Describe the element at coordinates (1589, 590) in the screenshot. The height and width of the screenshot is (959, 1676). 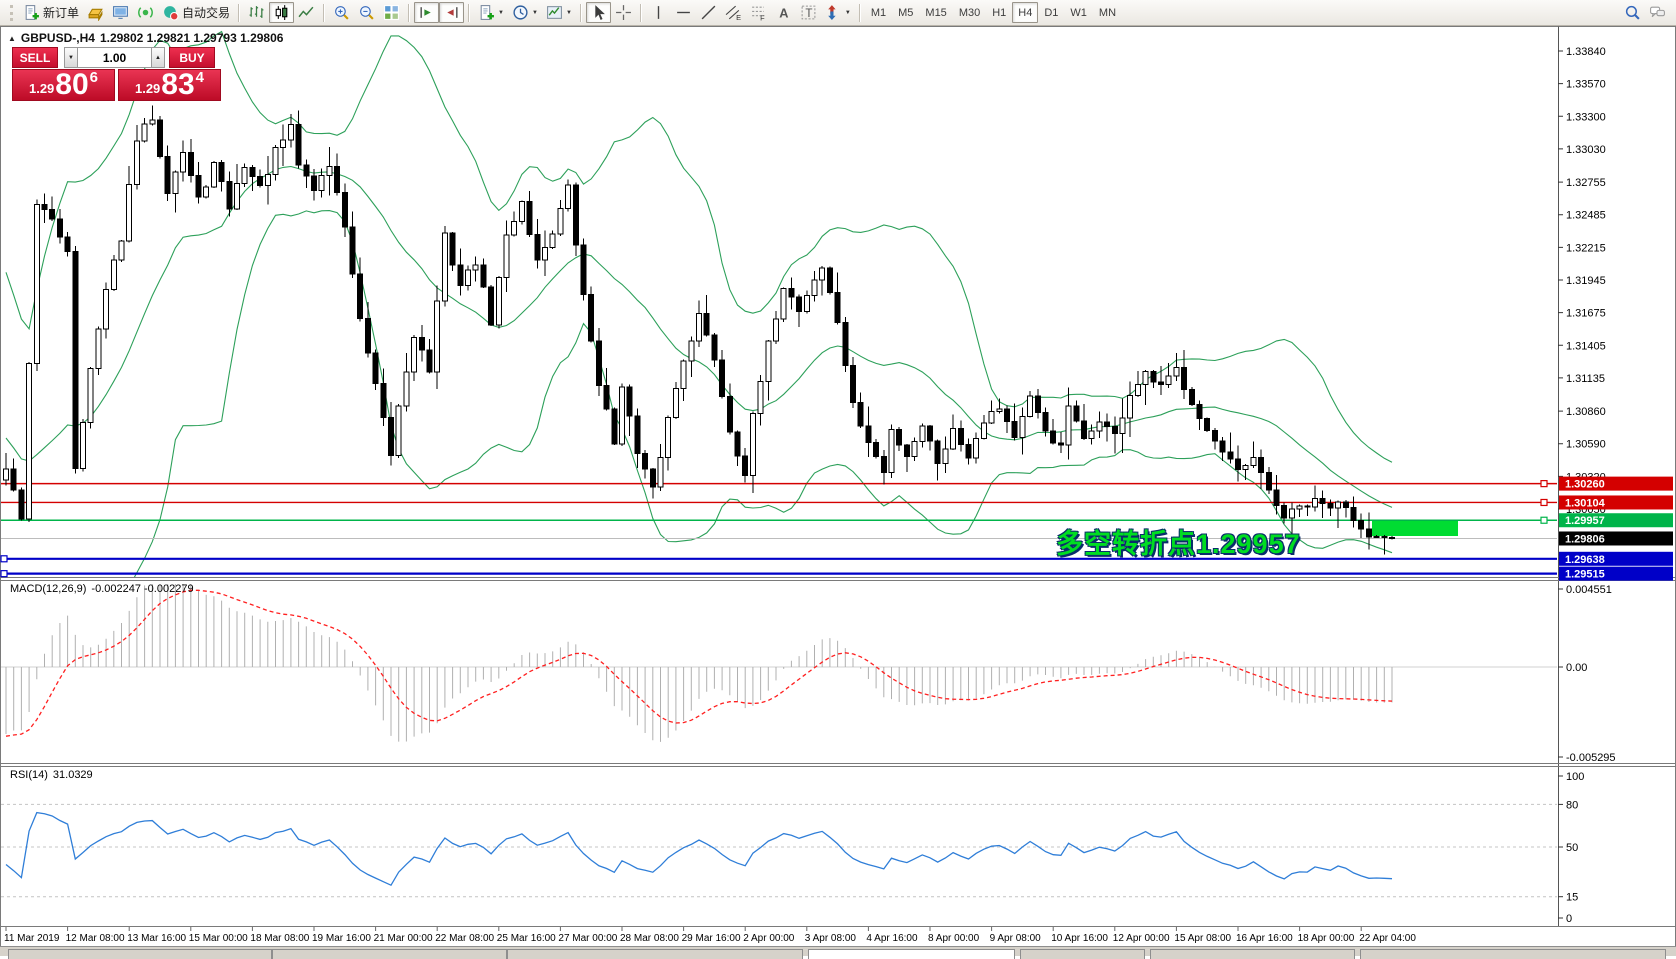
I see `macd-axis-label: 0.004551` at that location.